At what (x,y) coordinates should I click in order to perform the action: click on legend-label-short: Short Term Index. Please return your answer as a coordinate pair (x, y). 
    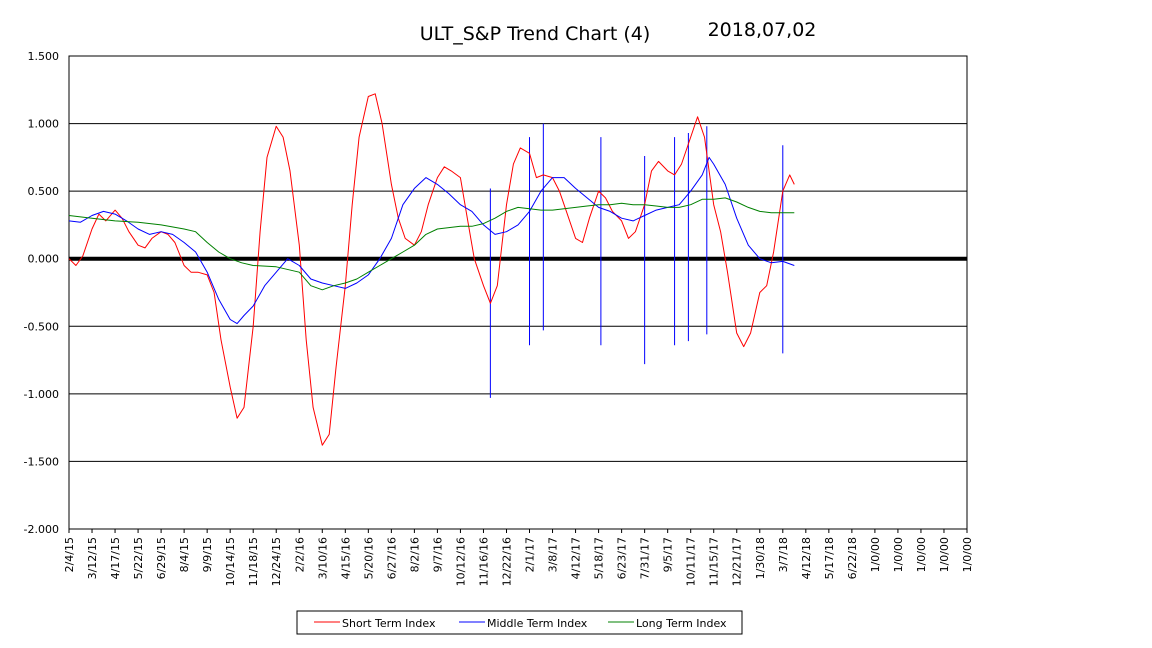
    Looking at the image, I should click on (389, 623).